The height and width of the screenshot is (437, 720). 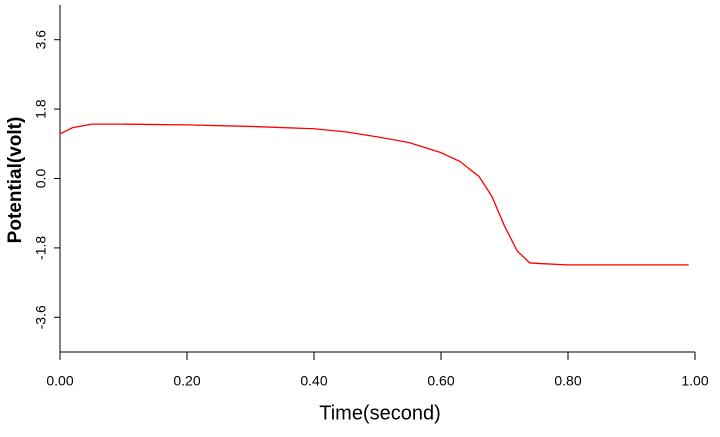 What do you see at coordinates (41, 109) in the screenshot?
I see `y-tick-label: 1.8` at bounding box center [41, 109].